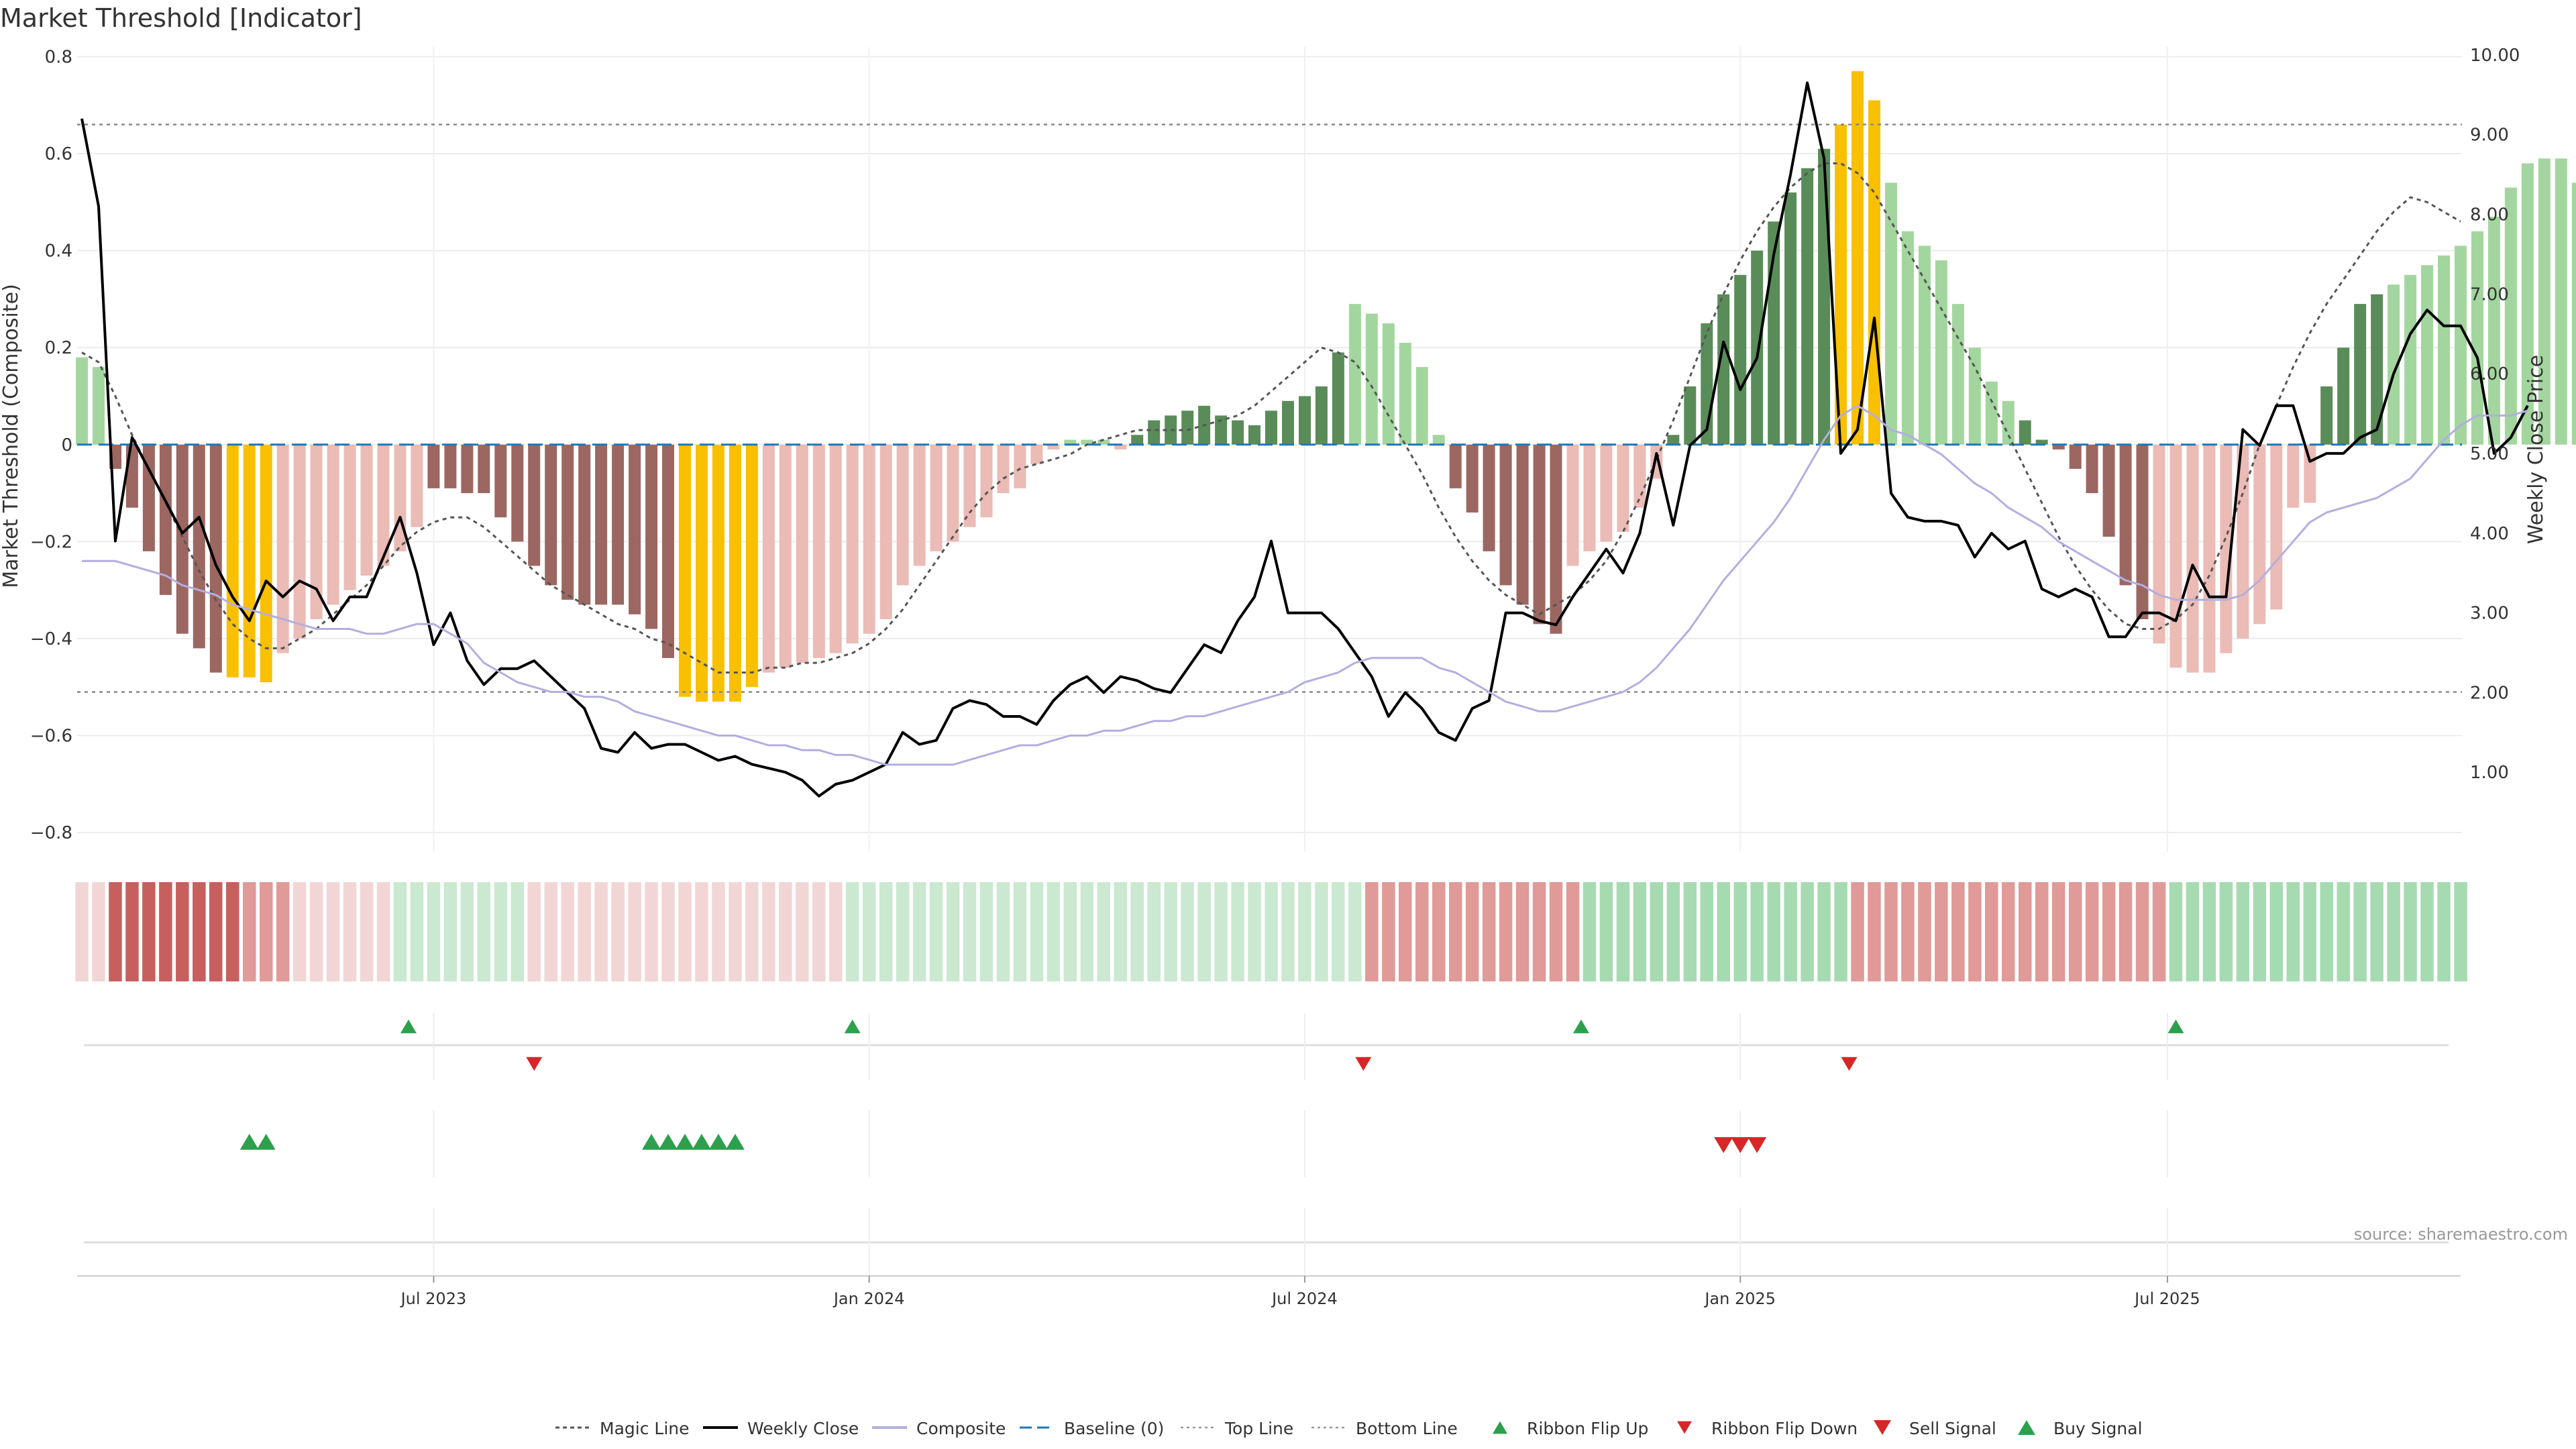 The width and height of the screenshot is (2576, 1449). What do you see at coordinates (58, 154) in the screenshot?
I see `left-tick-label: 0.6` at bounding box center [58, 154].